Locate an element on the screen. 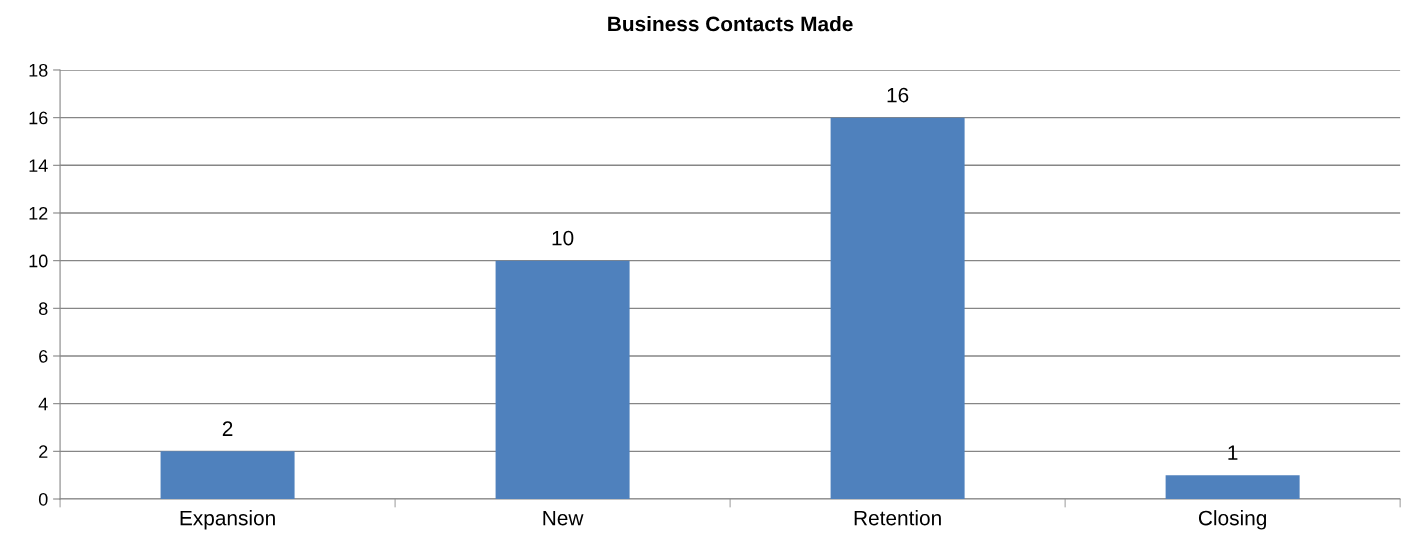 The width and height of the screenshot is (1410, 545). y-tick-label: 12 is located at coordinates (38, 213).